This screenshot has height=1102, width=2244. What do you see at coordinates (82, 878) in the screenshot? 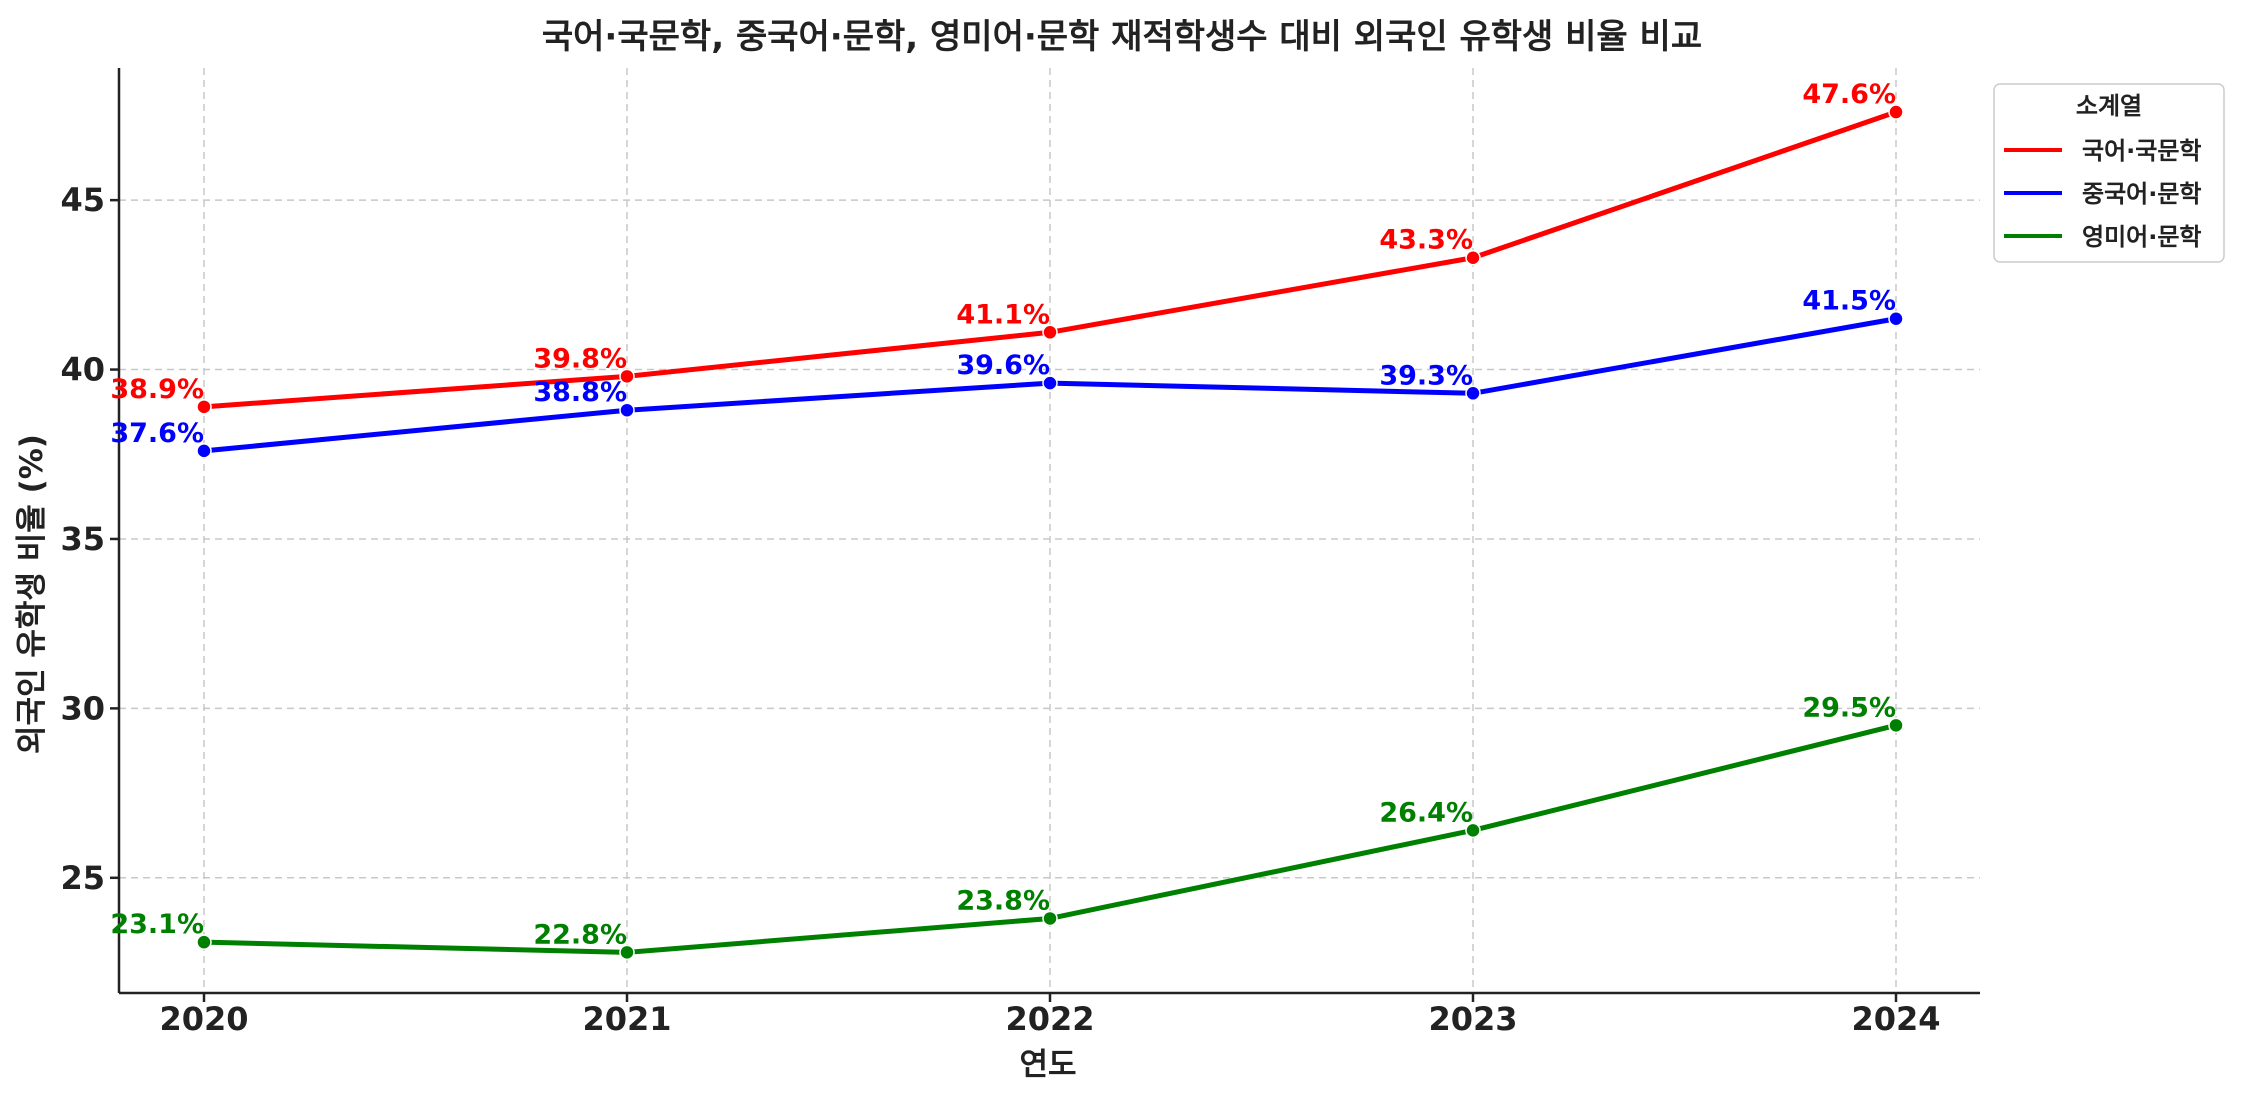
I see `y-tick-label: 25` at bounding box center [82, 878].